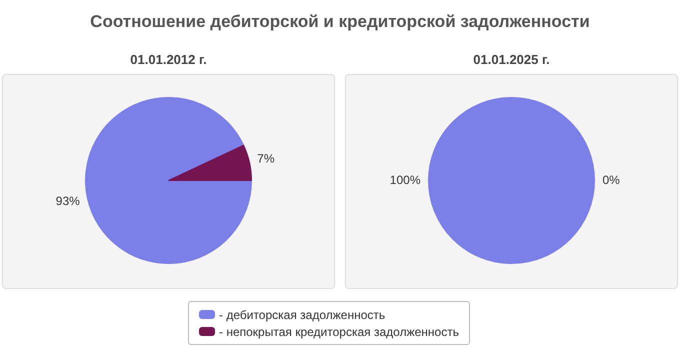  What do you see at coordinates (511, 60) in the screenshot?
I see `chart-subtitle: 01.01.2025 г.` at bounding box center [511, 60].